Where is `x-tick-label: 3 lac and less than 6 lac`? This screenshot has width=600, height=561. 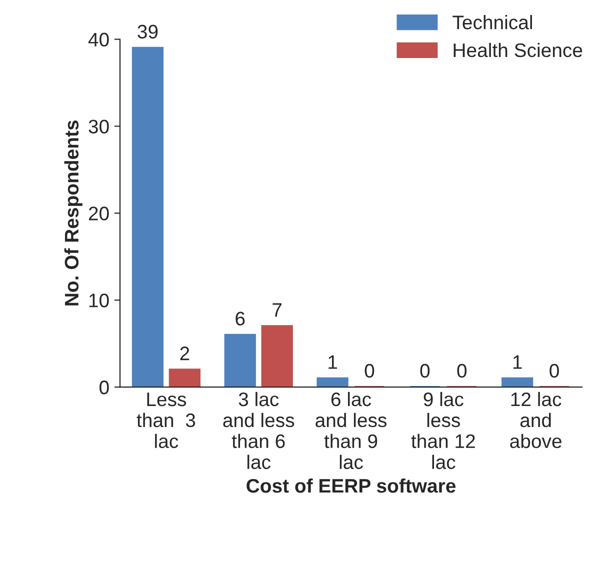
x-tick-label: 3 lac and less than 6 lac is located at coordinates (258, 431).